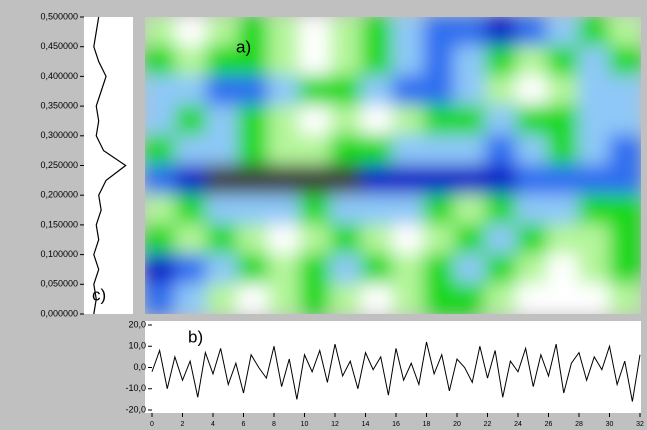 This screenshot has width=647, height=430. Describe the element at coordinates (139, 367) in the screenshot. I see `y-tick-label: 0,0` at that location.